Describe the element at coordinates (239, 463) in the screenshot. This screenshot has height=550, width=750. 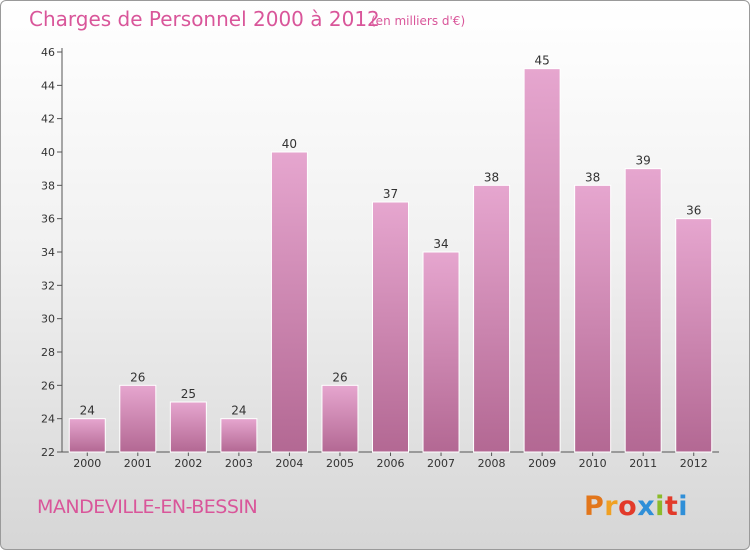
I see `x-tick-label: 2003` at that location.